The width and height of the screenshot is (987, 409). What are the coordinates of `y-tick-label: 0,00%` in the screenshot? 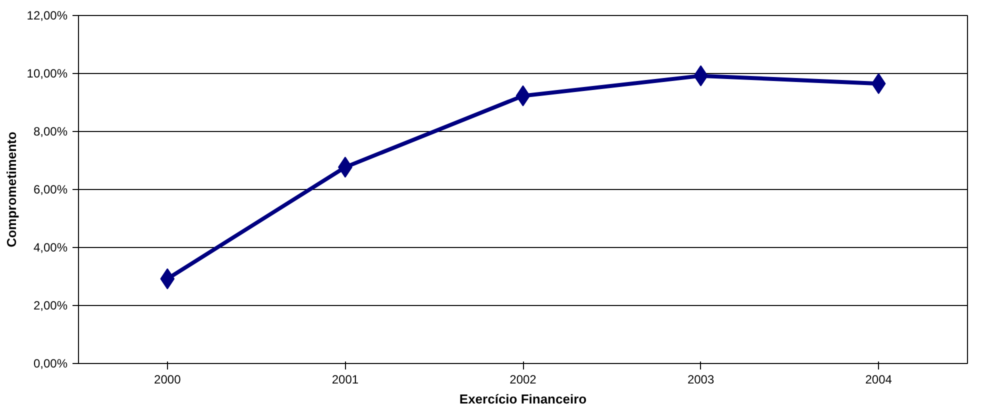 It's located at (50, 363).